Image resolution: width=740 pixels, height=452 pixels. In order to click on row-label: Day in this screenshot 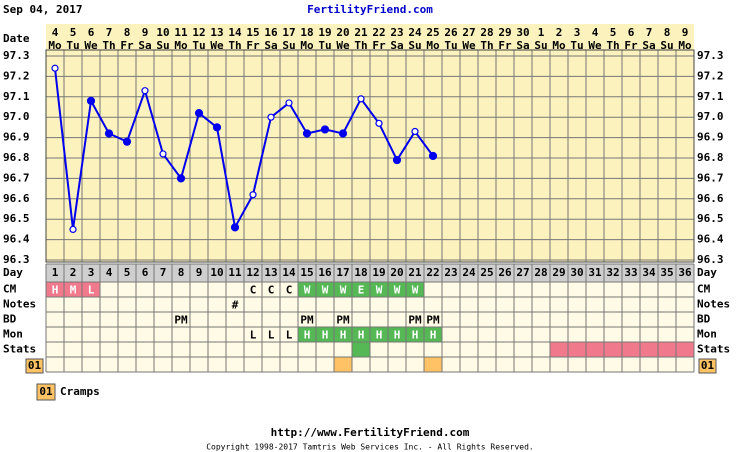, I will do `click(13, 272)`.